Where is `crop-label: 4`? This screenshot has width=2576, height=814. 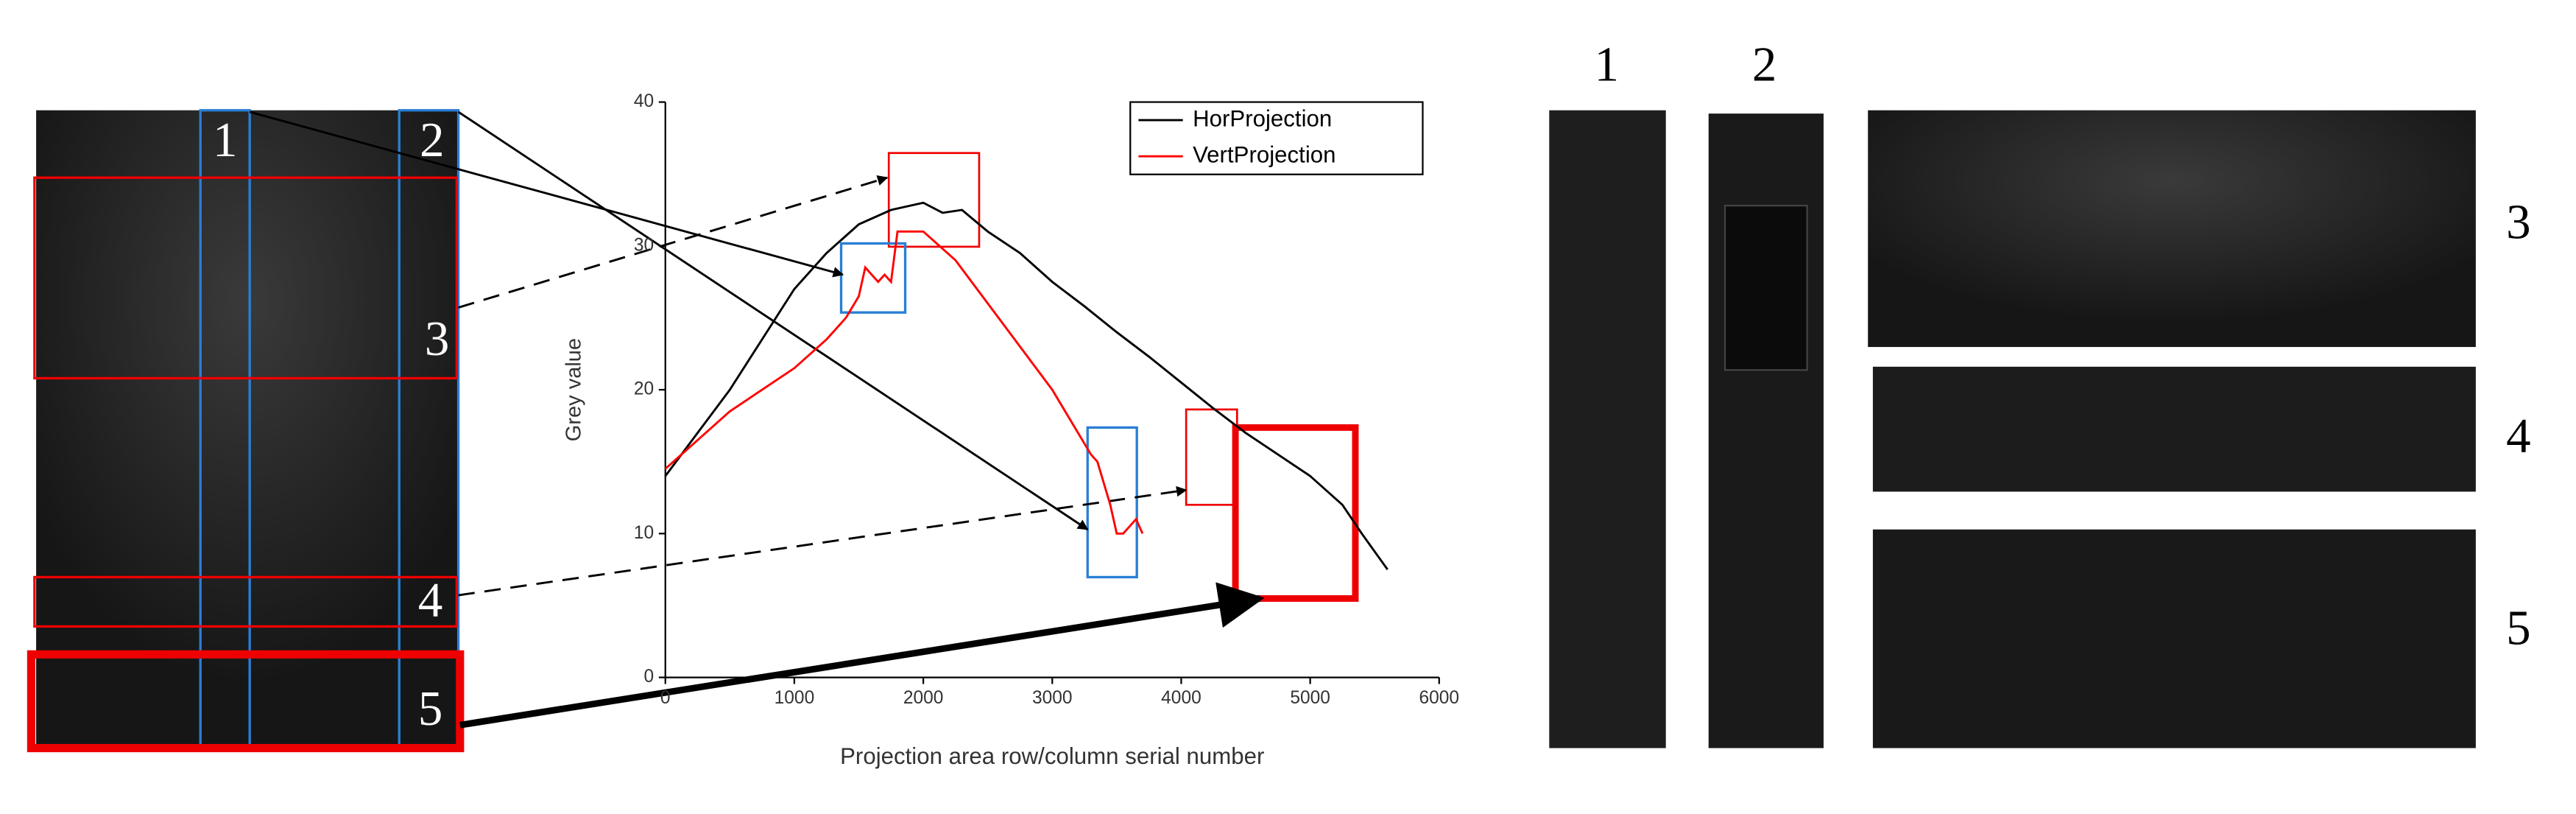 crop-label: 4 is located at coordinates (2518, 436).